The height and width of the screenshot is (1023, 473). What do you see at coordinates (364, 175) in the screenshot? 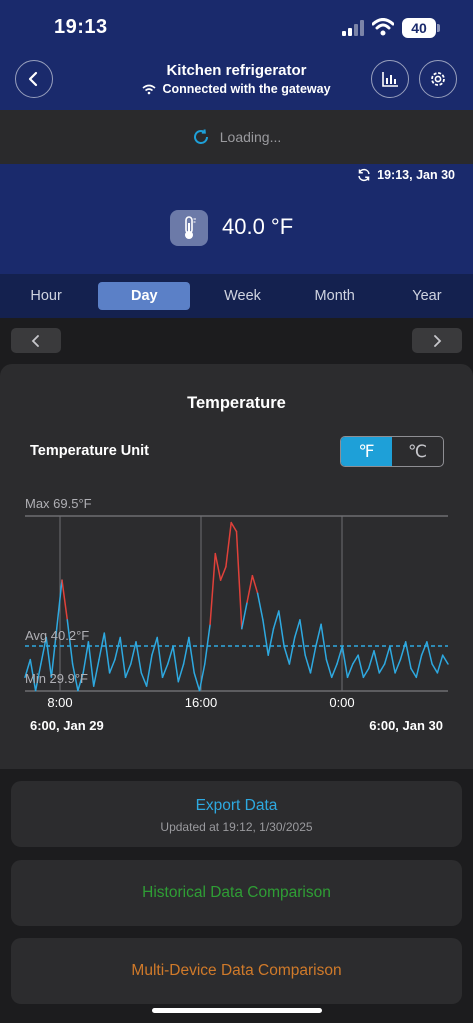
I see `refresh-icon` at bounding box center [364, 175].